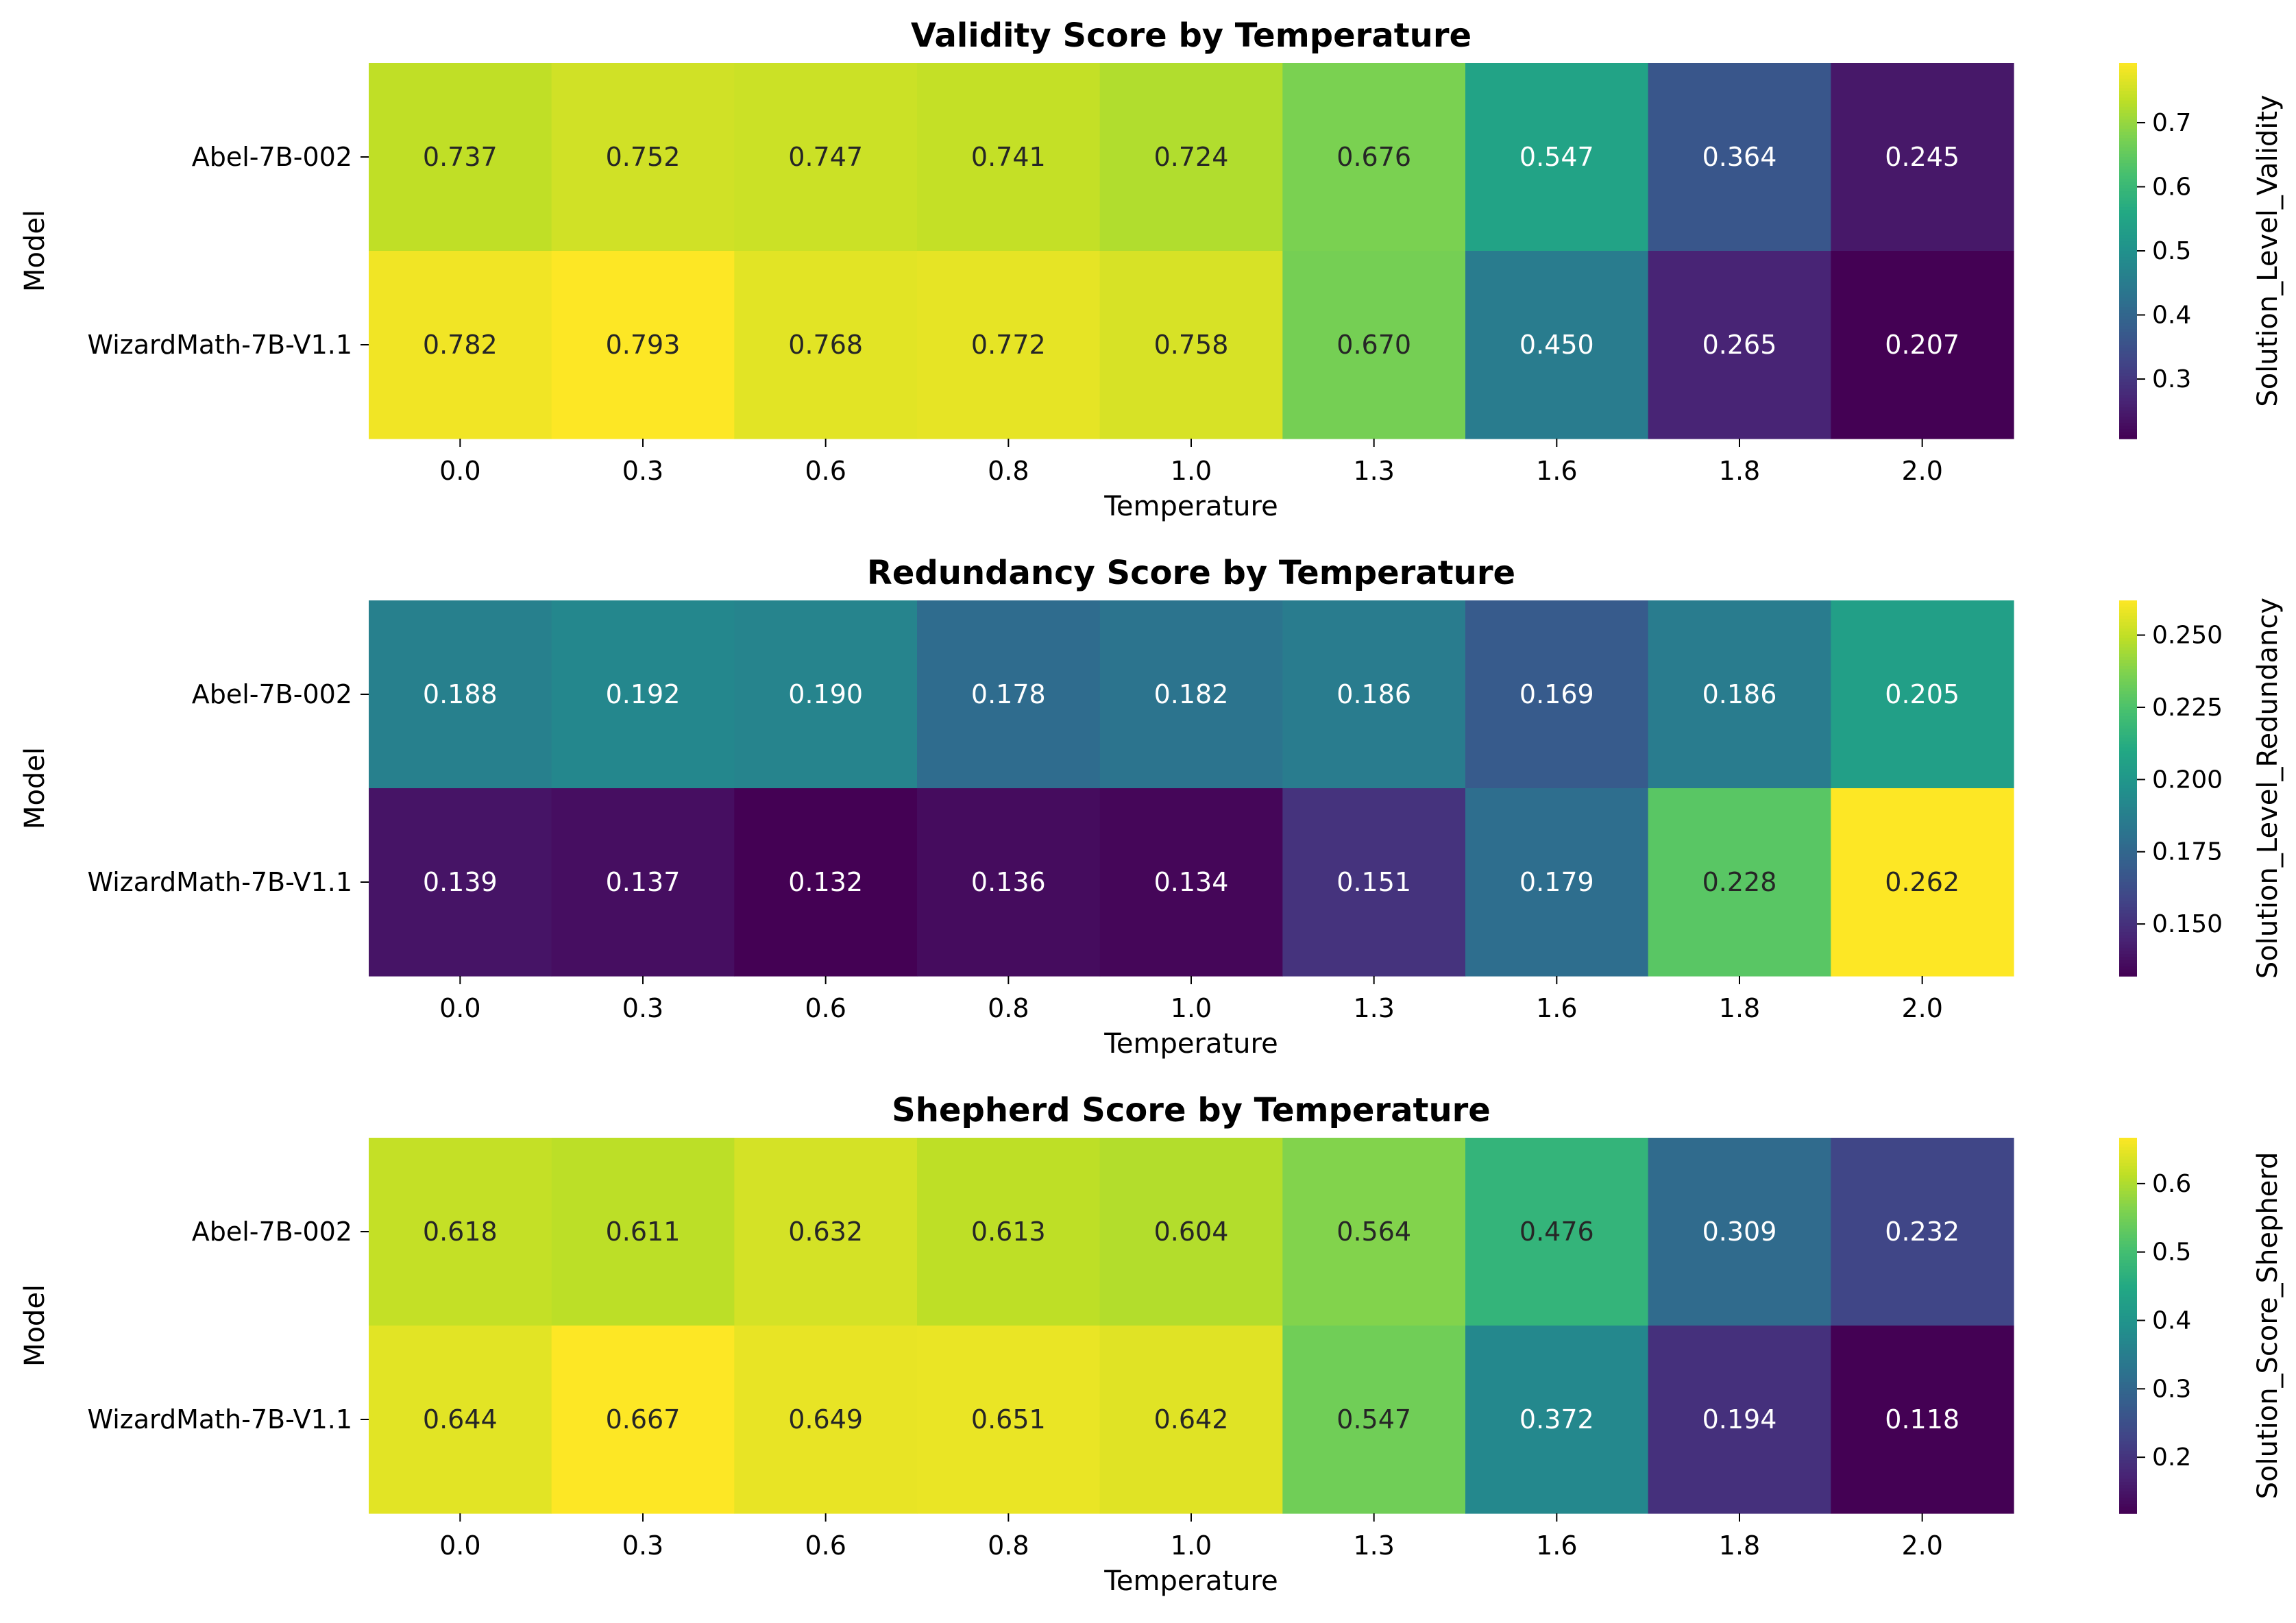 The width and height of the screenshot is (2296, 1623). Describe the element at coordinates (643, 1419) in the screenshot. I see `cell-value-label: 0.667` at that location.